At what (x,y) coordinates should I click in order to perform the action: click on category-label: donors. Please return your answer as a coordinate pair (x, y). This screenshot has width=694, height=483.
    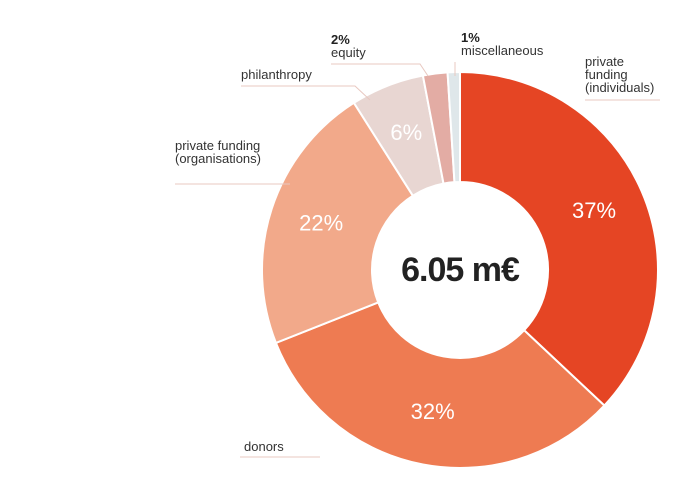
    Looking at the image, I should click on (264, 446).